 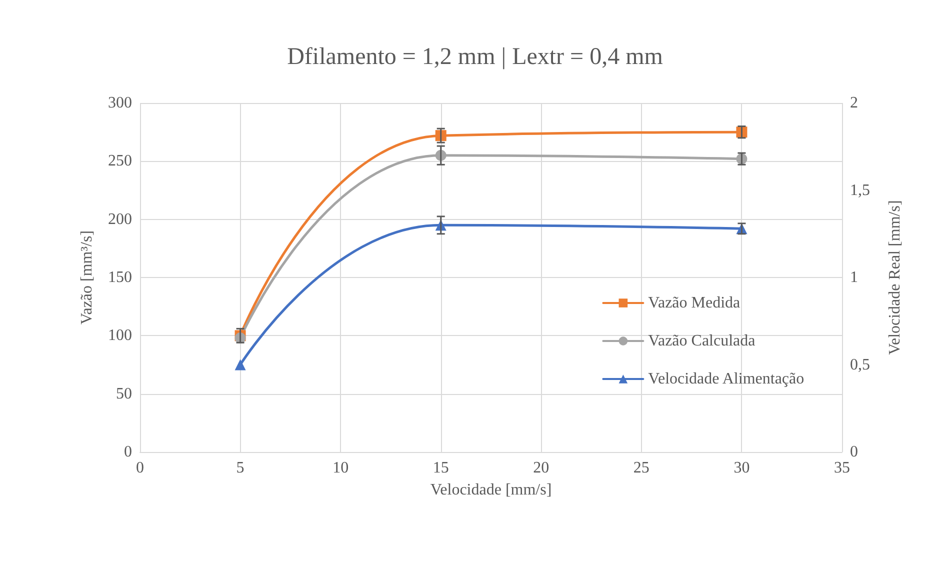 I want to click on x-tick-label: 10, so click(x=340, y=468).